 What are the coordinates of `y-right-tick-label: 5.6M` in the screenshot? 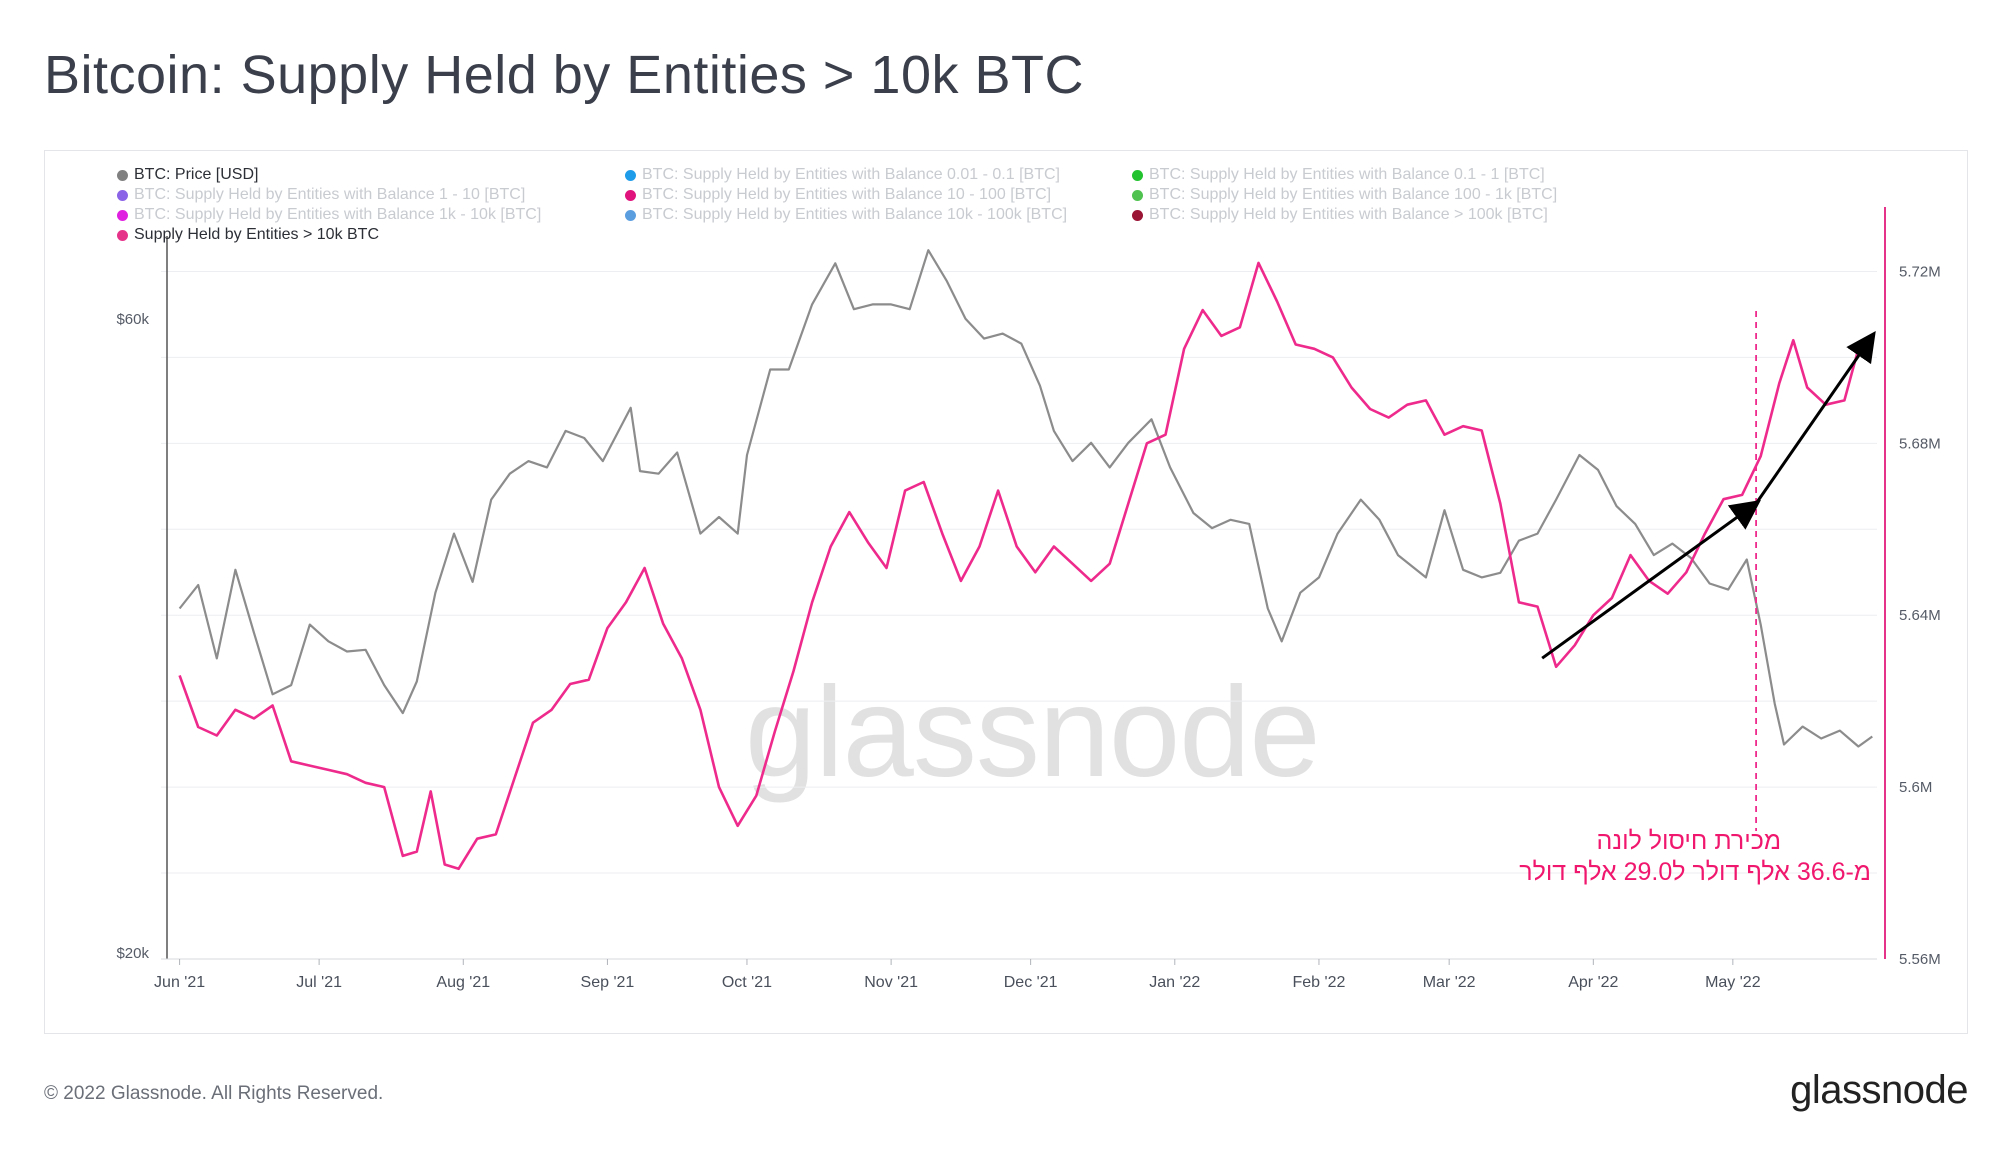 It's located at (1915, 787).